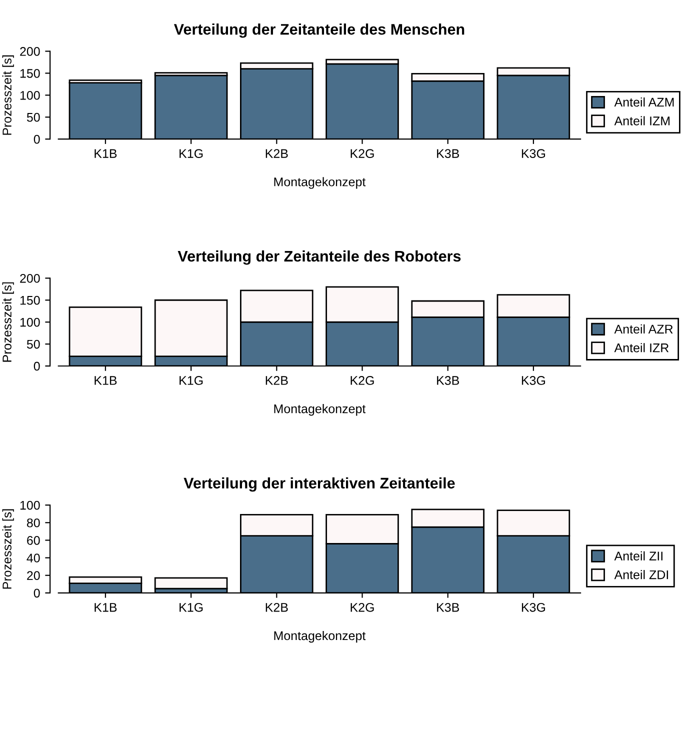 Image resolution: width=687 pixels, height=732 pixels. Describe the element at coordinates (642, 121) in the screenshot. I see `legend-label: Anteil IZM` at that location.